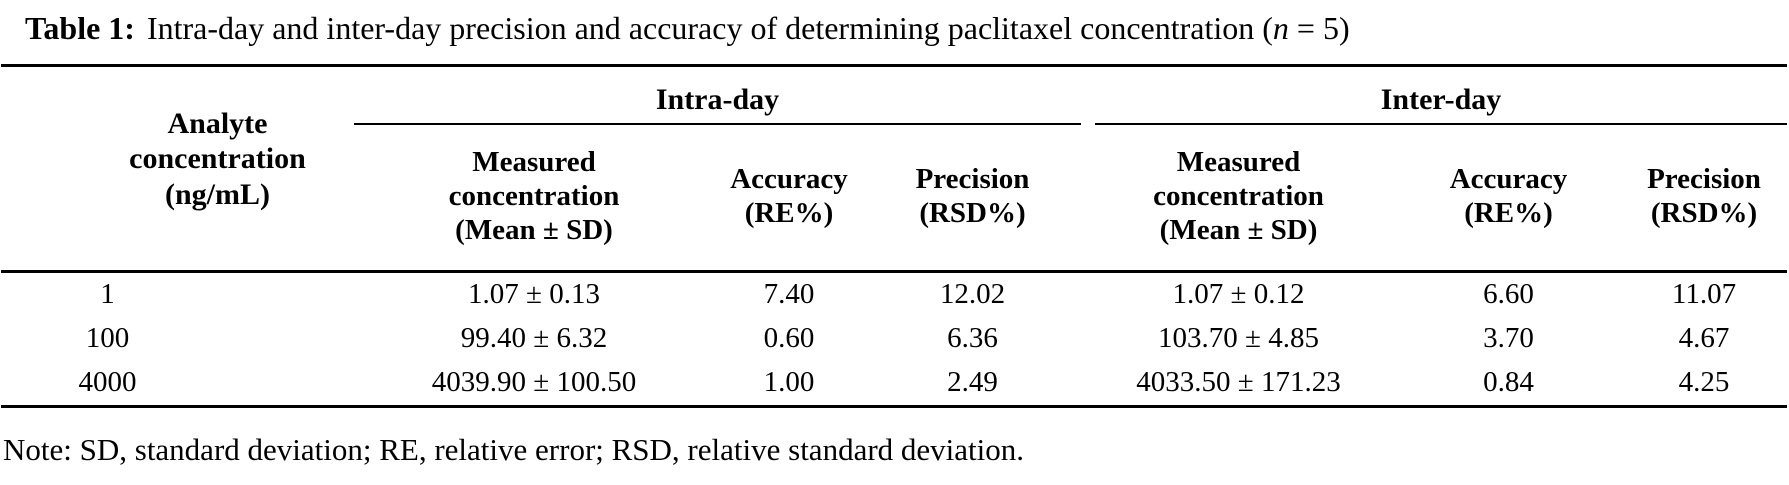 The height and width of the screenshot is (485, 1789). What do you see at coordinates (1280, 28) in the screenshot?
I see `table-caption-n: n` at bounding box center [1280, 28].